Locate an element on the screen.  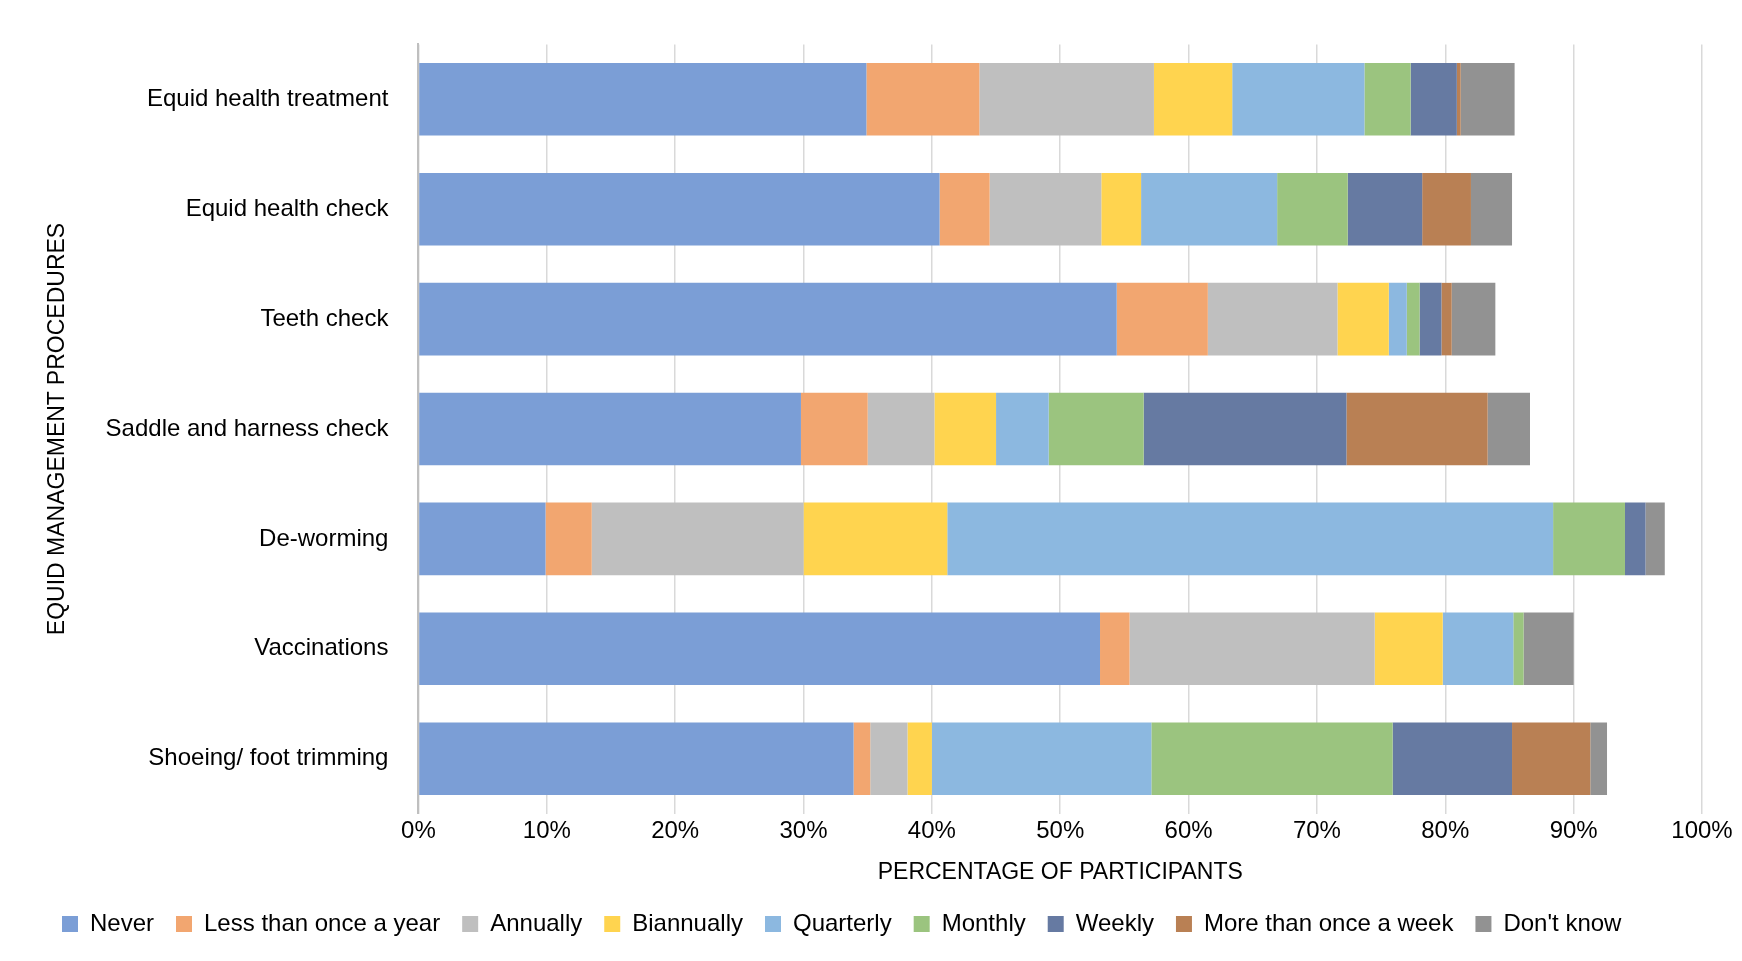
y-tick-label: Shoeing/ foot trimming is located at coordinates (268, 757).